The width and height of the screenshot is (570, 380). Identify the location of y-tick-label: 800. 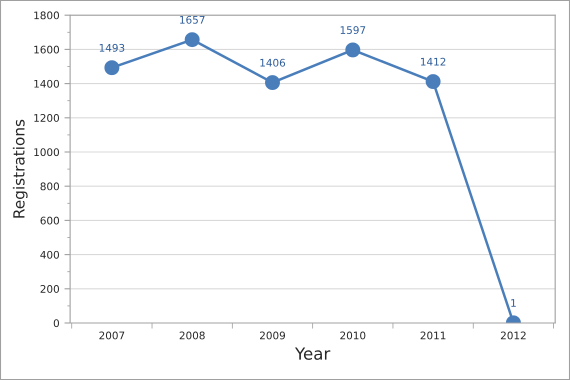
(49, 186).